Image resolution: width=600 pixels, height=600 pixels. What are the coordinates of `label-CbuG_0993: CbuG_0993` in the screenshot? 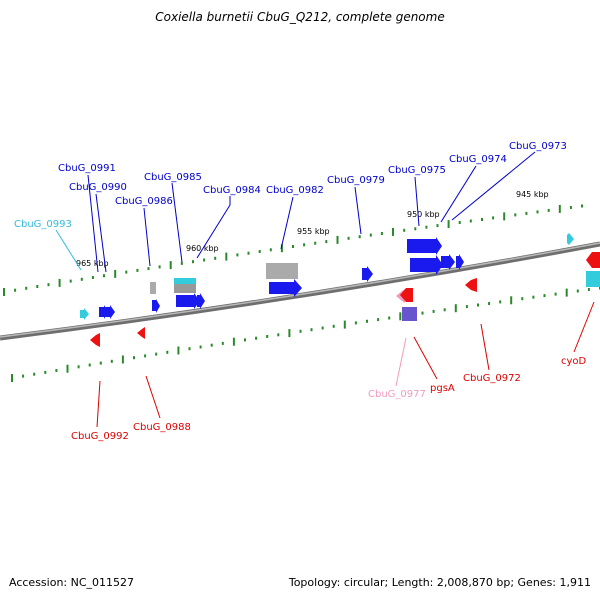 It's located at (43, 224).